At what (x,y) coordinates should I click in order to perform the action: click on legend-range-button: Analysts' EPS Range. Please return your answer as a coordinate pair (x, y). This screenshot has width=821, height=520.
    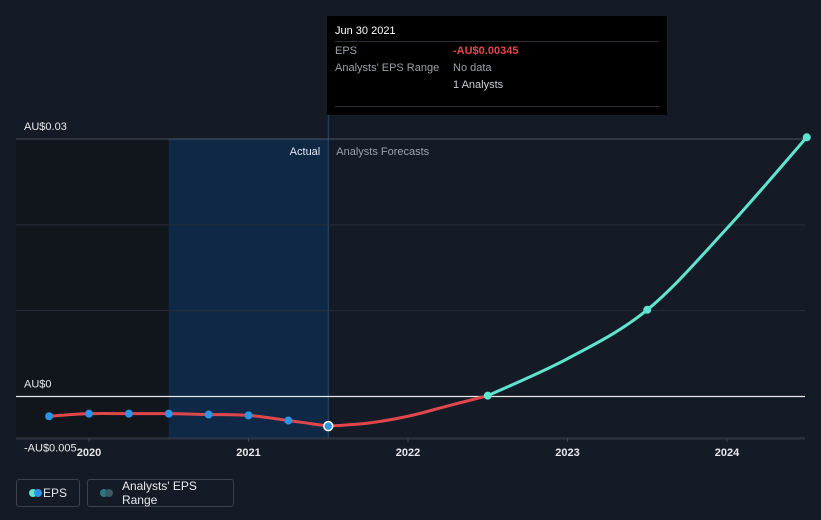
    Looking at the image, I should click on (160, 493).